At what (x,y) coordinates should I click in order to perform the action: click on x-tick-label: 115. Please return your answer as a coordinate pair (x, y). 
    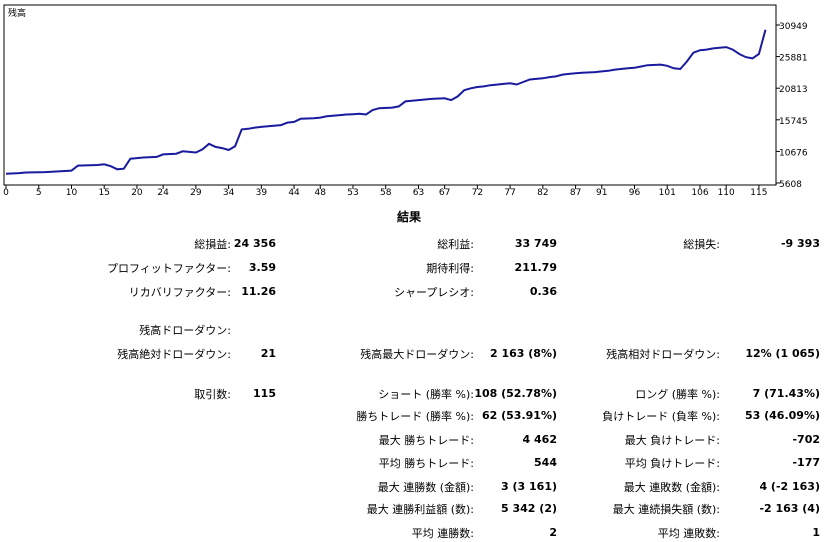
    Looking at the image, I should click on (758, 193).